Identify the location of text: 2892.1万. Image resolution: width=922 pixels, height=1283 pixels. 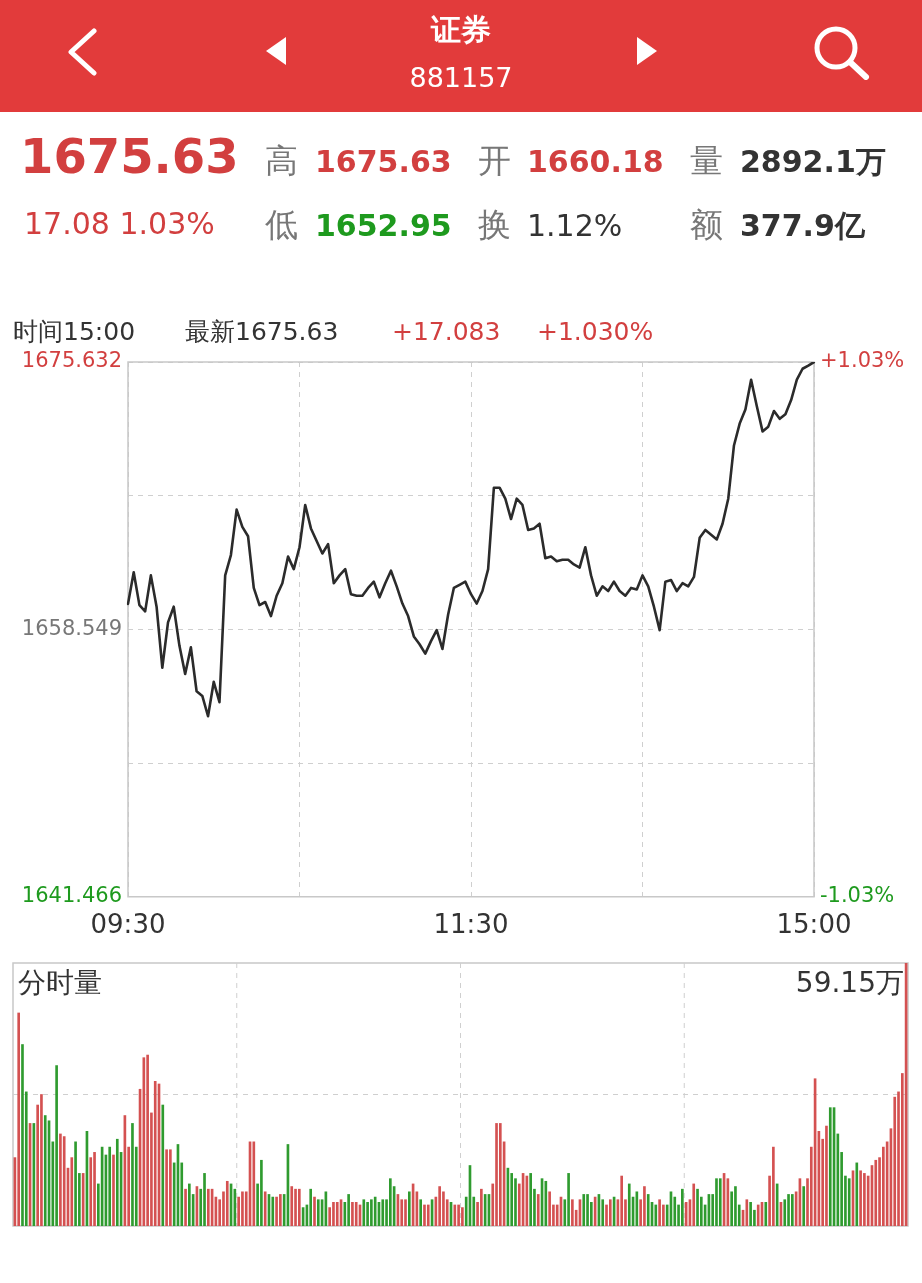
(813, 161).